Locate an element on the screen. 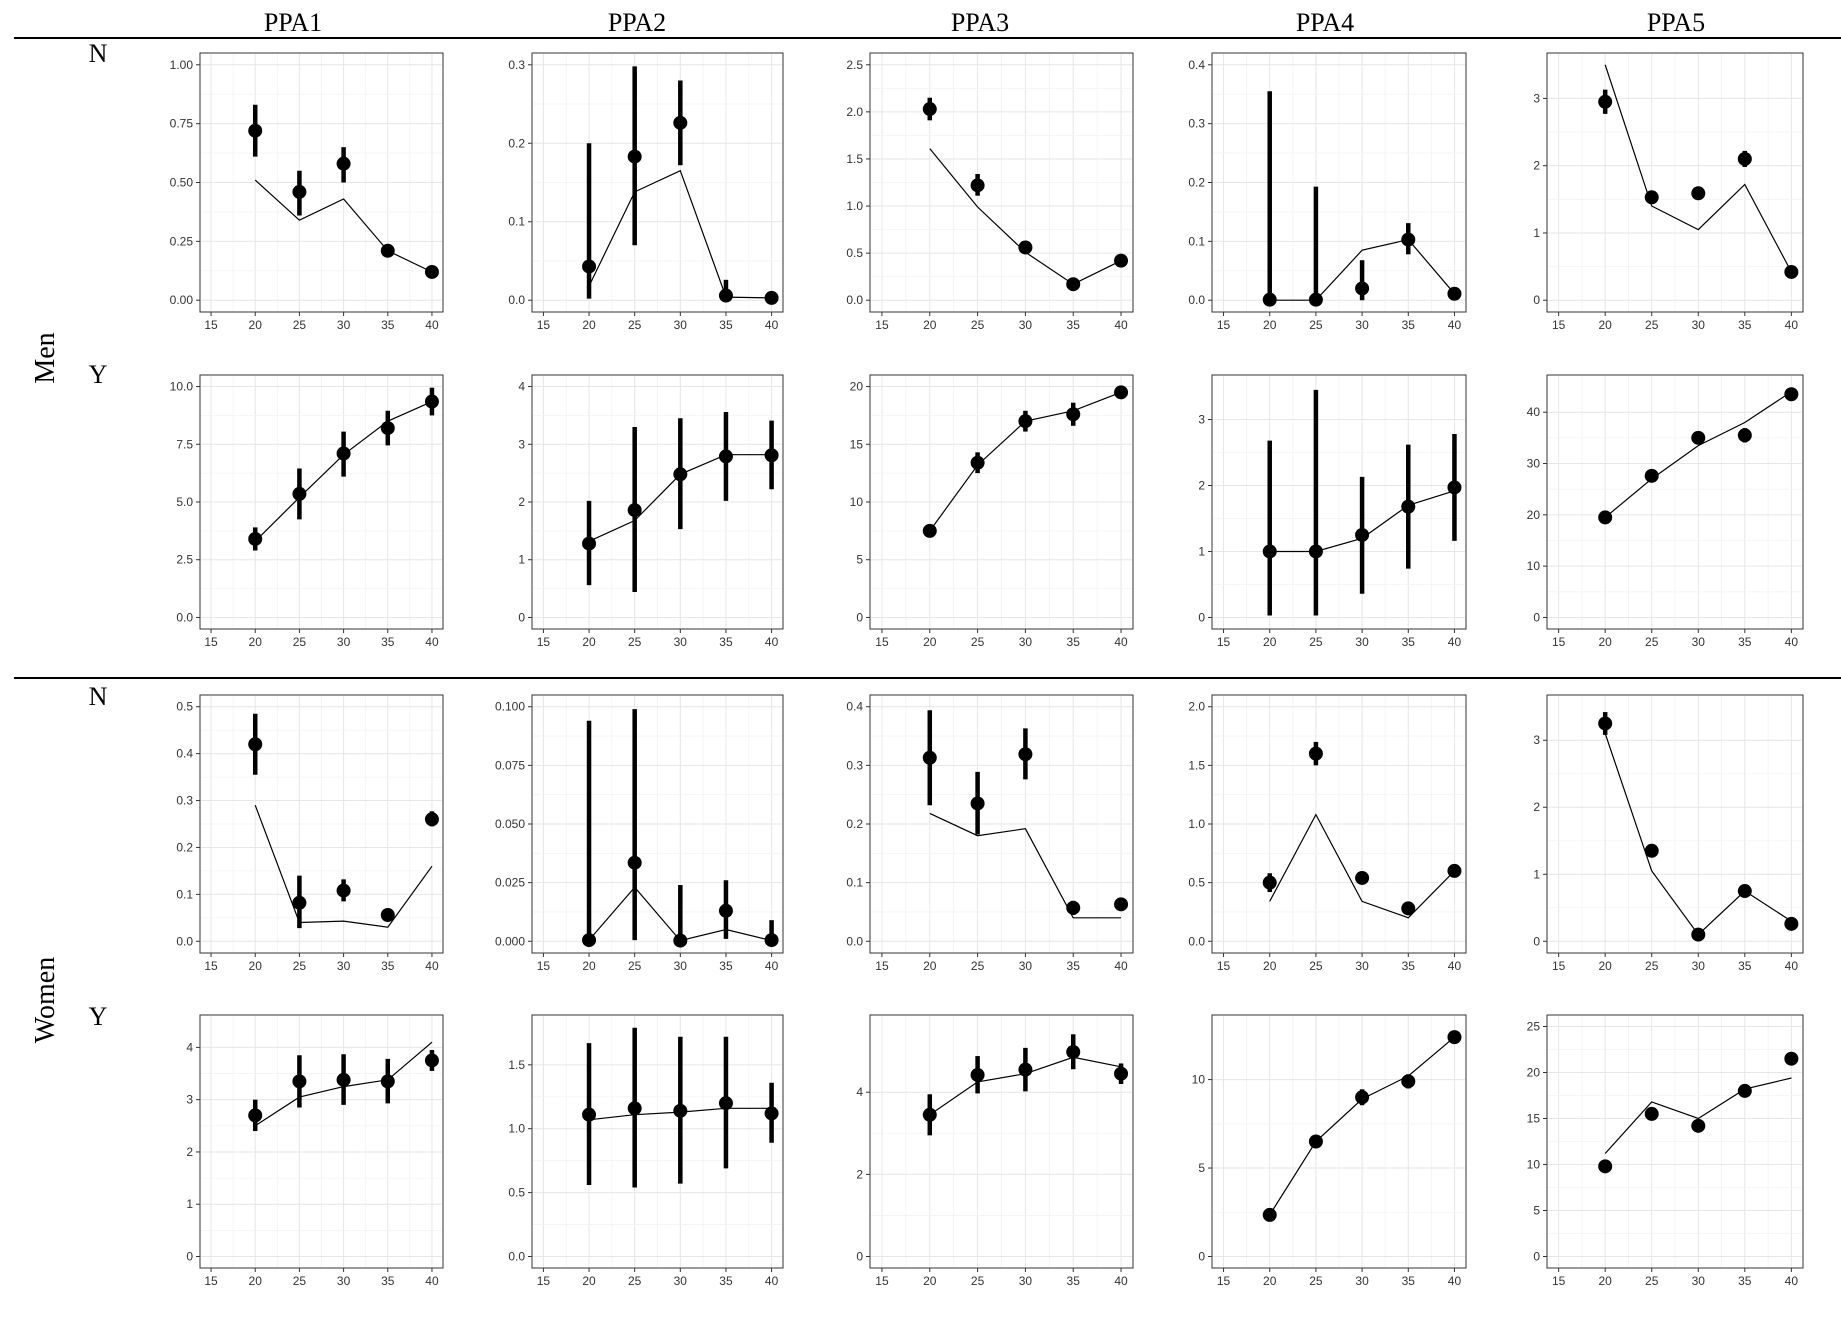 This screenshot has width=1841, height=1318. y-tick-label: 1.0 is located at coordinates (1196, 824).